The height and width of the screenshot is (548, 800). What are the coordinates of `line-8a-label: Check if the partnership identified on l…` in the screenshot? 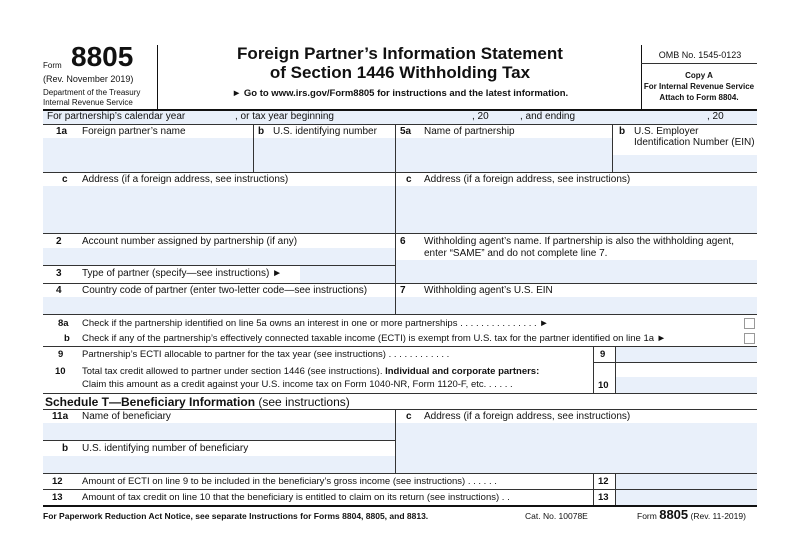 It's located at (315, 323).